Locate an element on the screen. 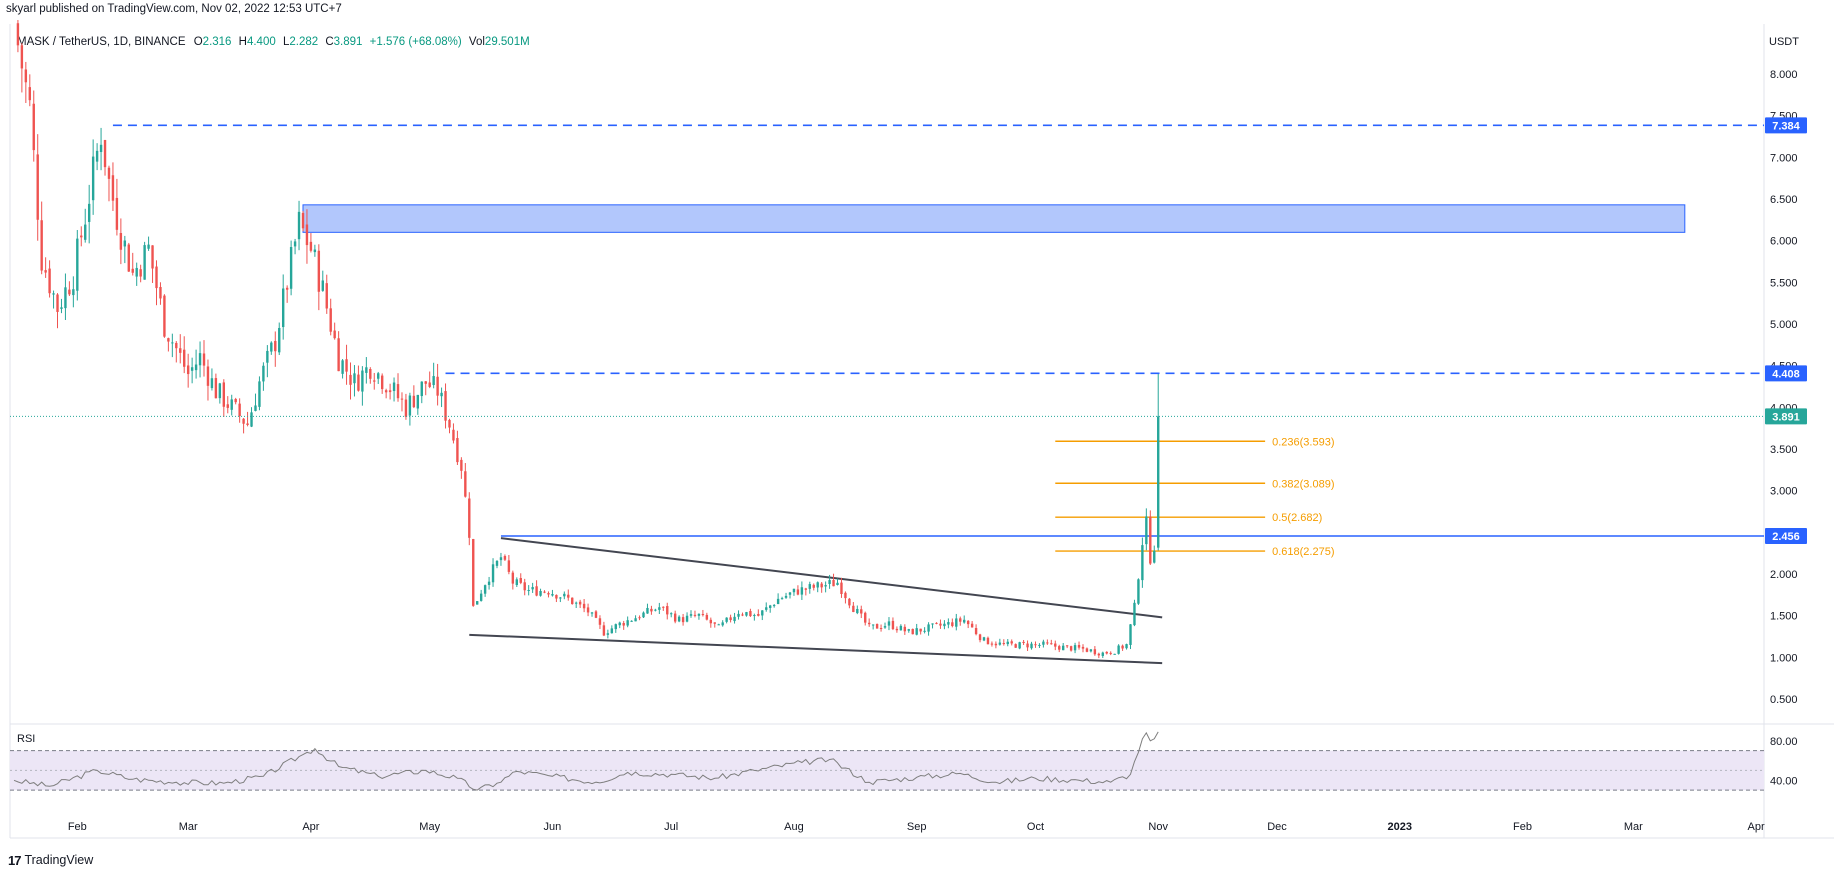 The image size is (1834, 875). price-tick-label: 7.000 is located at coordinates (1784, 158).